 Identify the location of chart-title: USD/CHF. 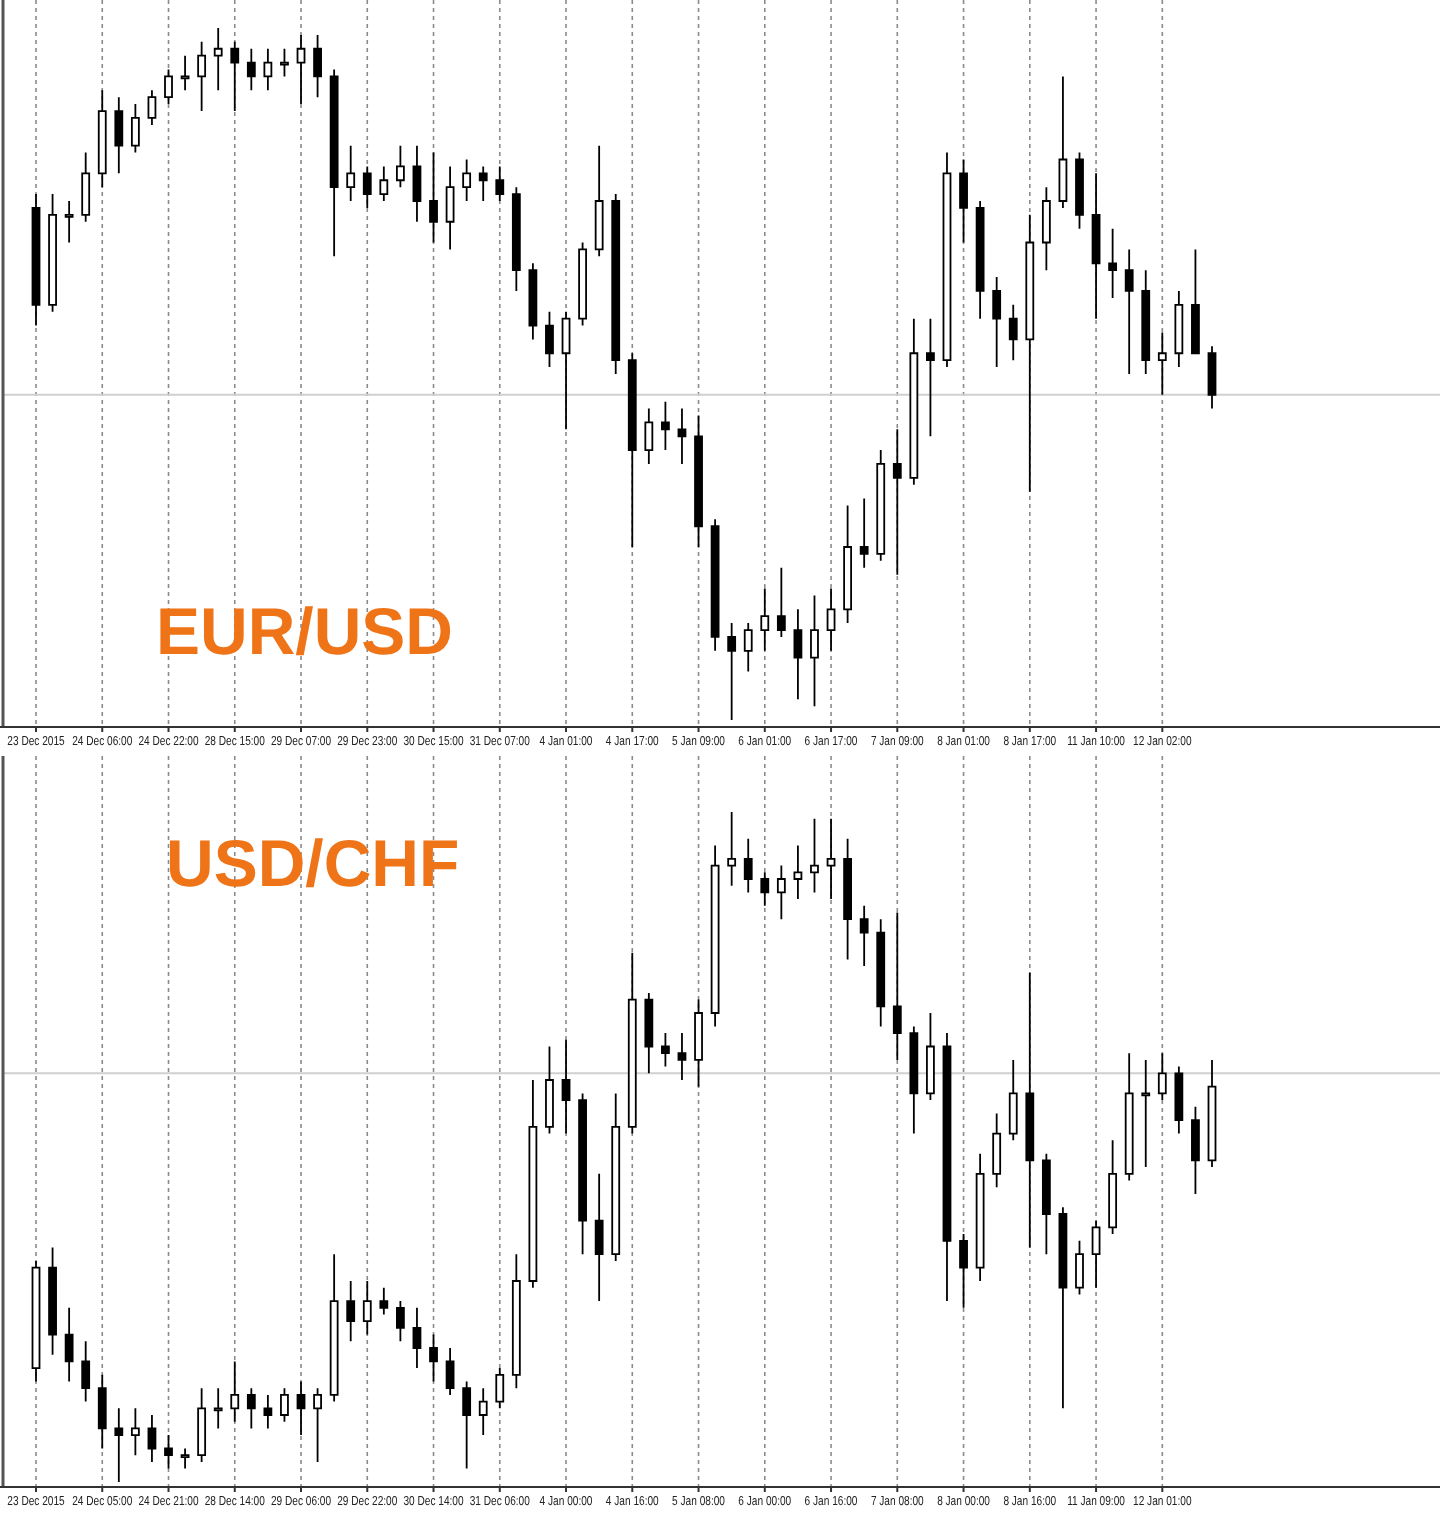
(313, 863).